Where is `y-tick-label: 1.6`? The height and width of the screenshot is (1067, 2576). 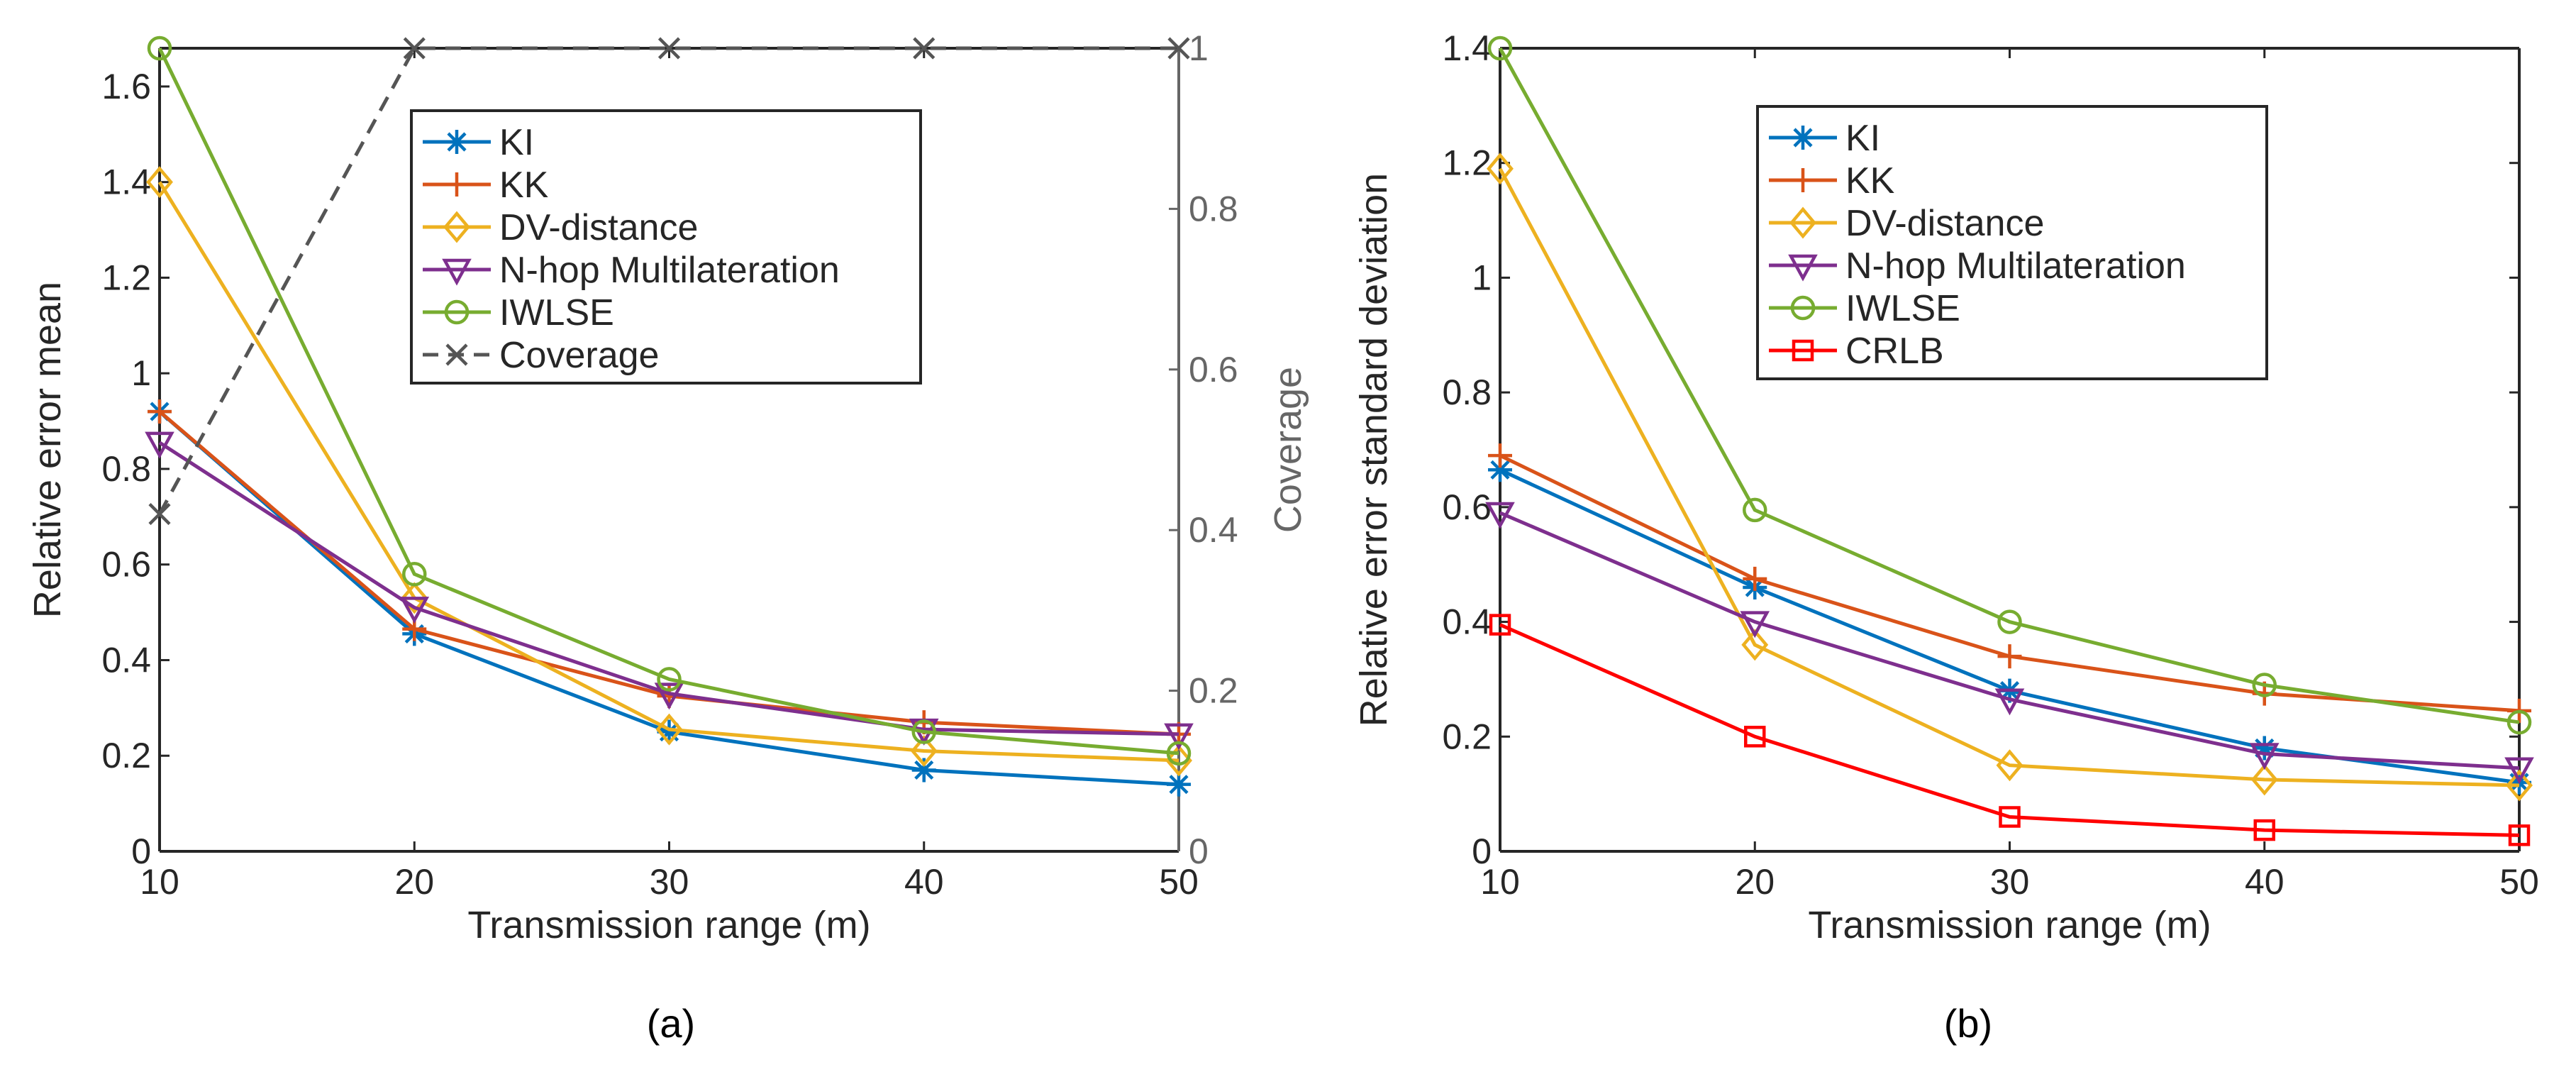
y-tick-label: 1.6 is located at coordinates (126, 86).